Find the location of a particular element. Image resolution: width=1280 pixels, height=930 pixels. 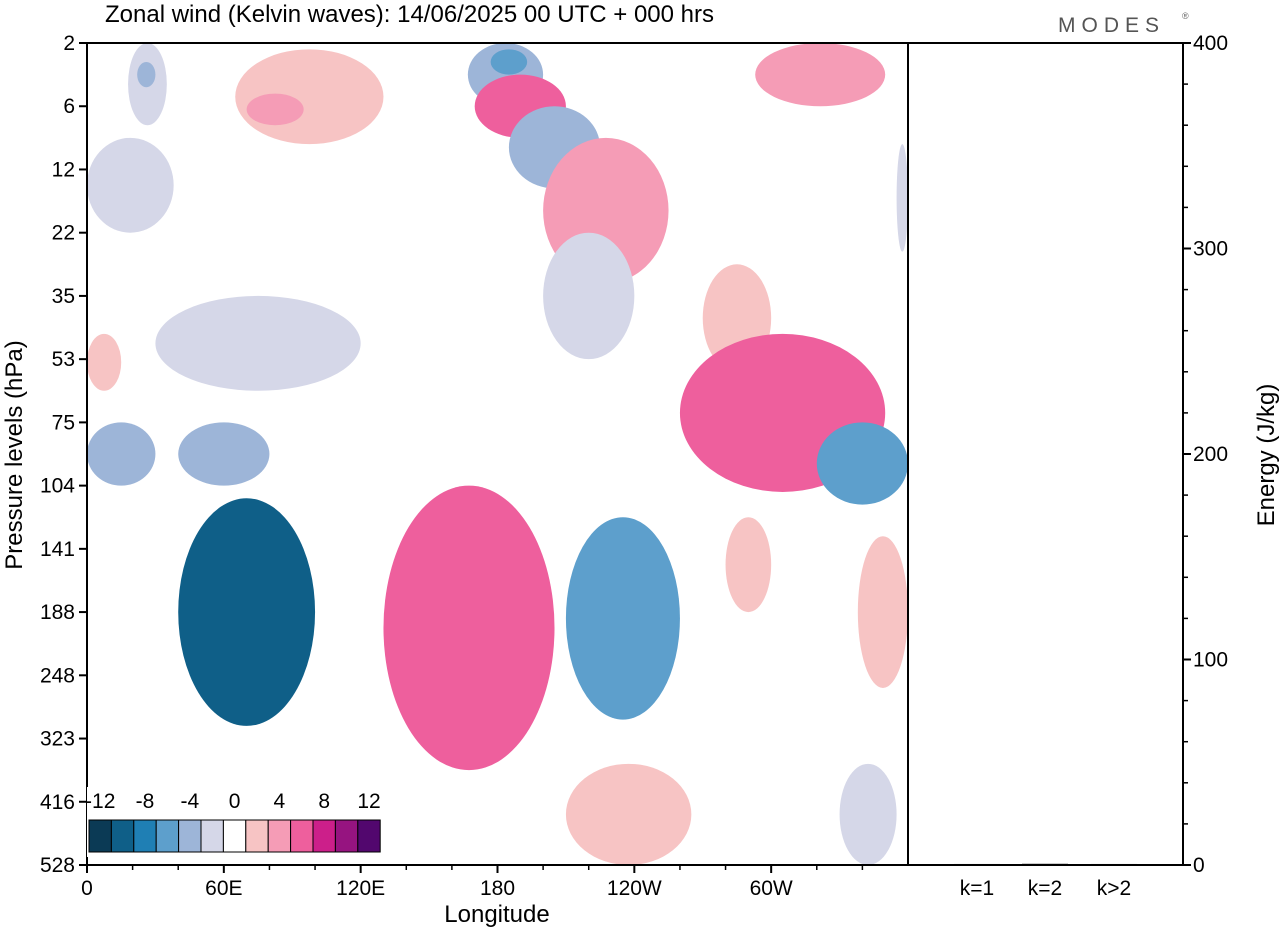

colorbar-label: 8 is located at coordinates (324, 801).